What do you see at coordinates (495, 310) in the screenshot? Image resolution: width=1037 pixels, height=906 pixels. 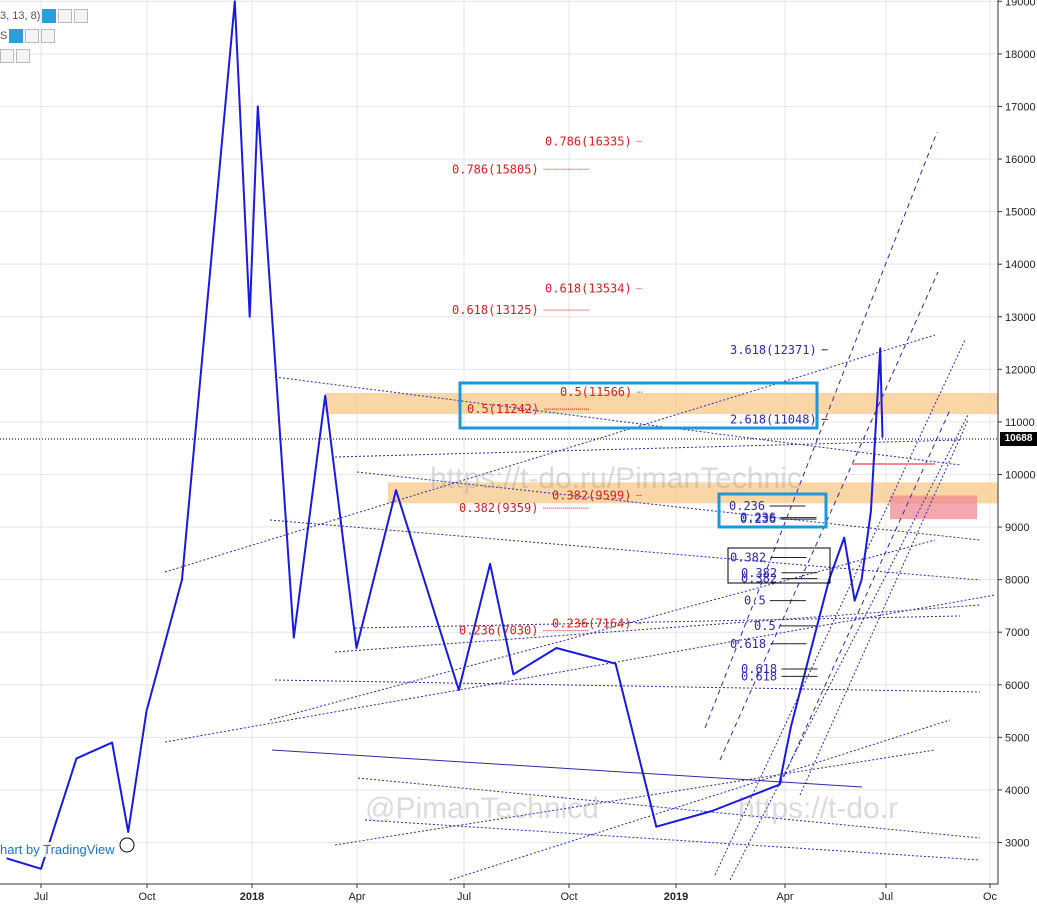 I see `fib-label-red: 0.618(13125)` at bounding box center [495, 310].